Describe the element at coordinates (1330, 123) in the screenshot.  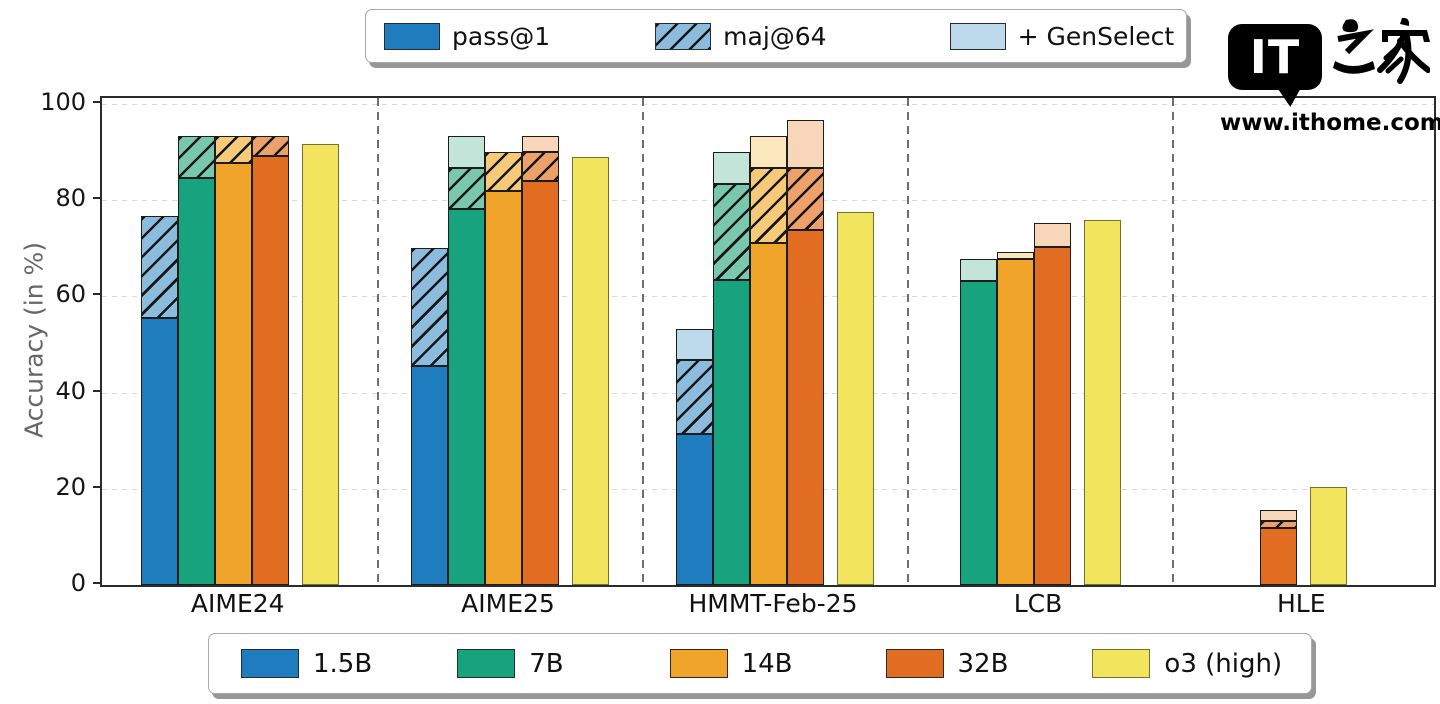
I see `ithome-url: www.ithome.com` at that location.